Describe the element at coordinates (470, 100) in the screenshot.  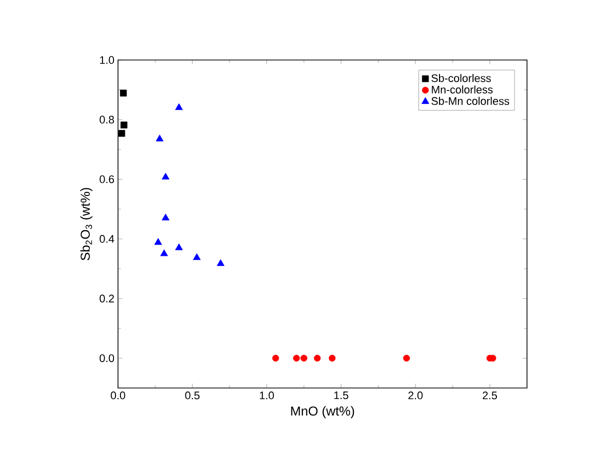
I see `legend-label: Sb-Mn colorless` at that location.